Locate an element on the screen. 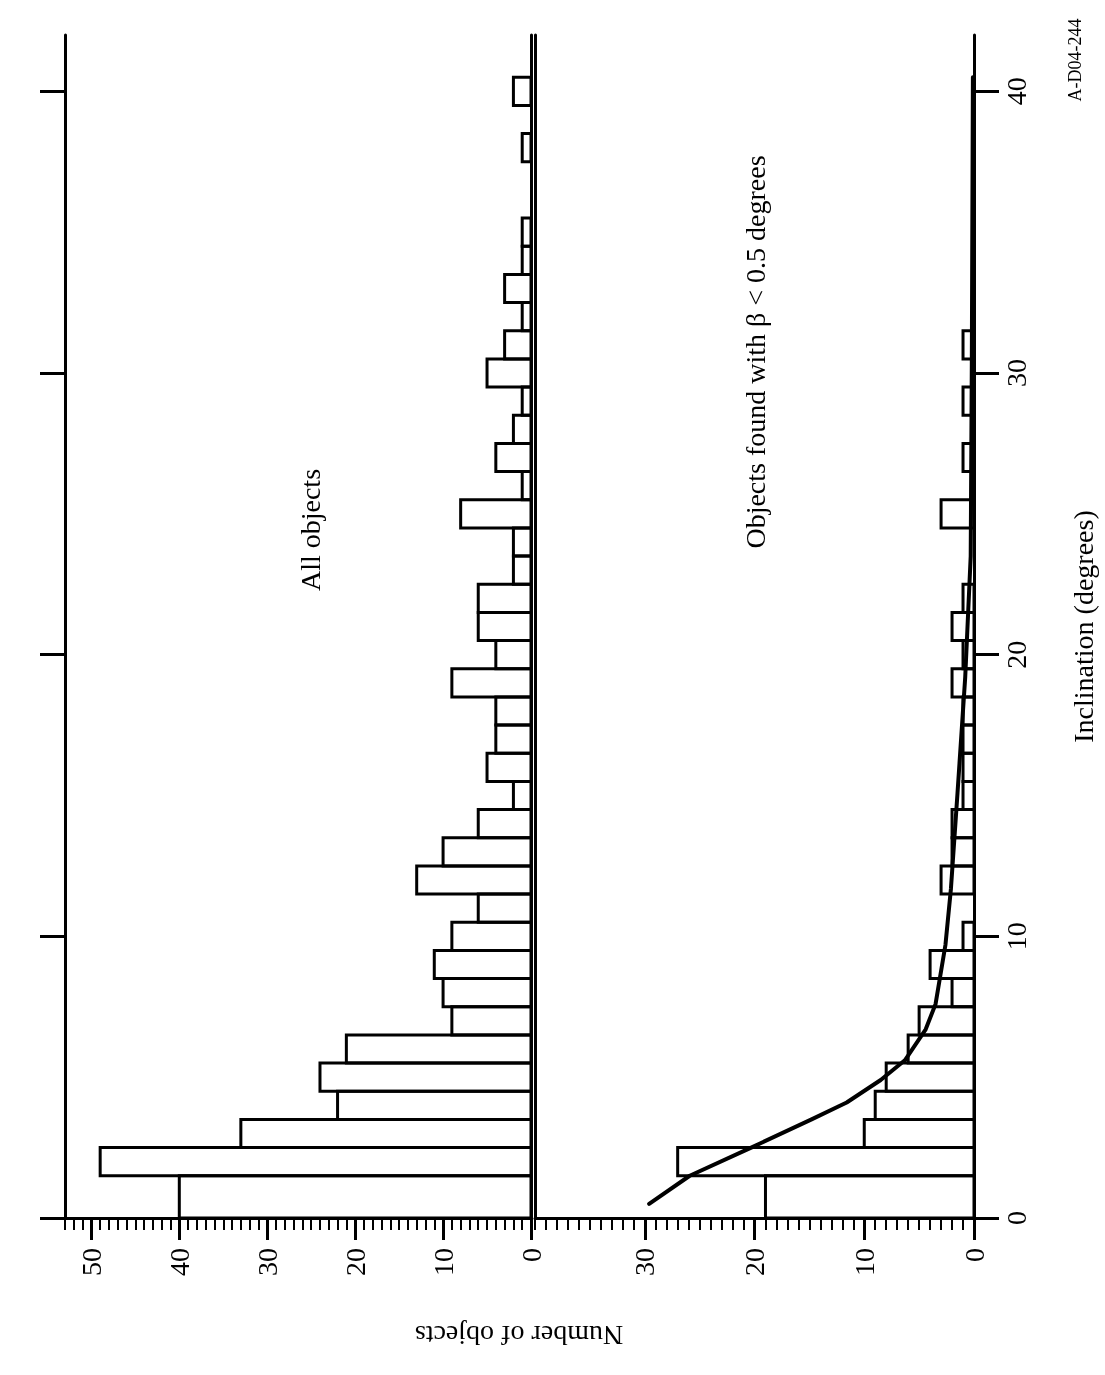 The width and height of the screenshot is (1105, 1375). y-axis-title: Inclination (degrees) is located at coordinates (1083, 626).